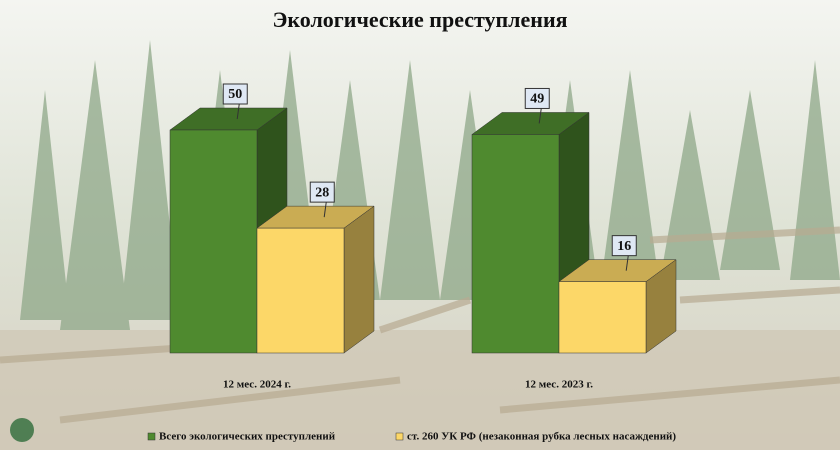  I want to click on x-tick-label: 12 мес. 2023 г., so click(559, 385).